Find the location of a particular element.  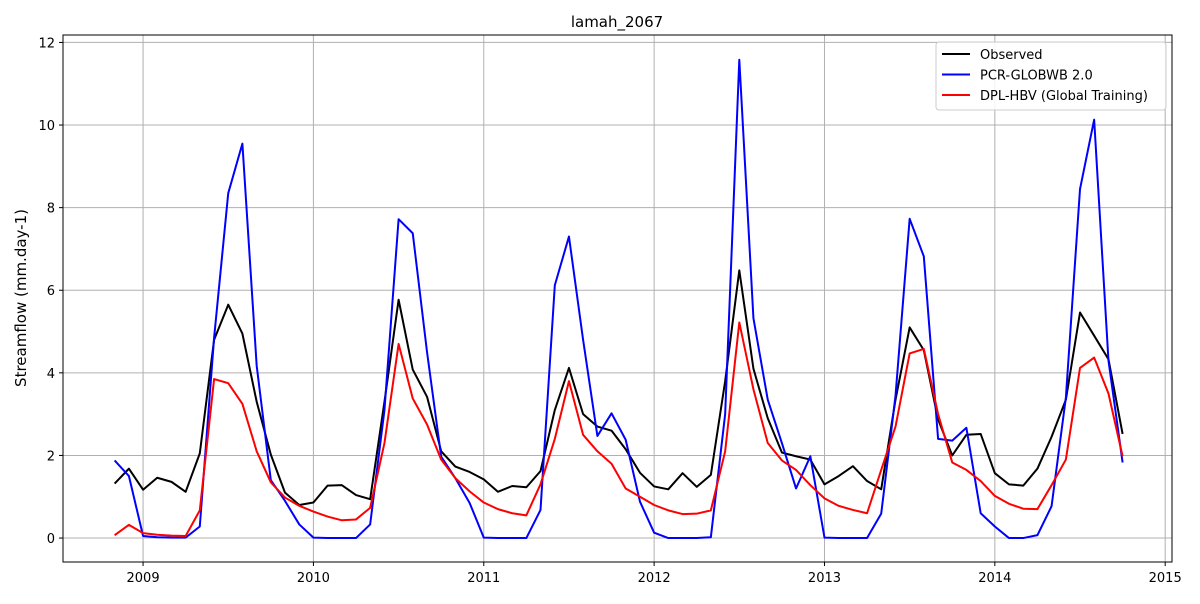

legend-label-3: DPL-HBV (Global Training) is located at coordinates (1064, 96).